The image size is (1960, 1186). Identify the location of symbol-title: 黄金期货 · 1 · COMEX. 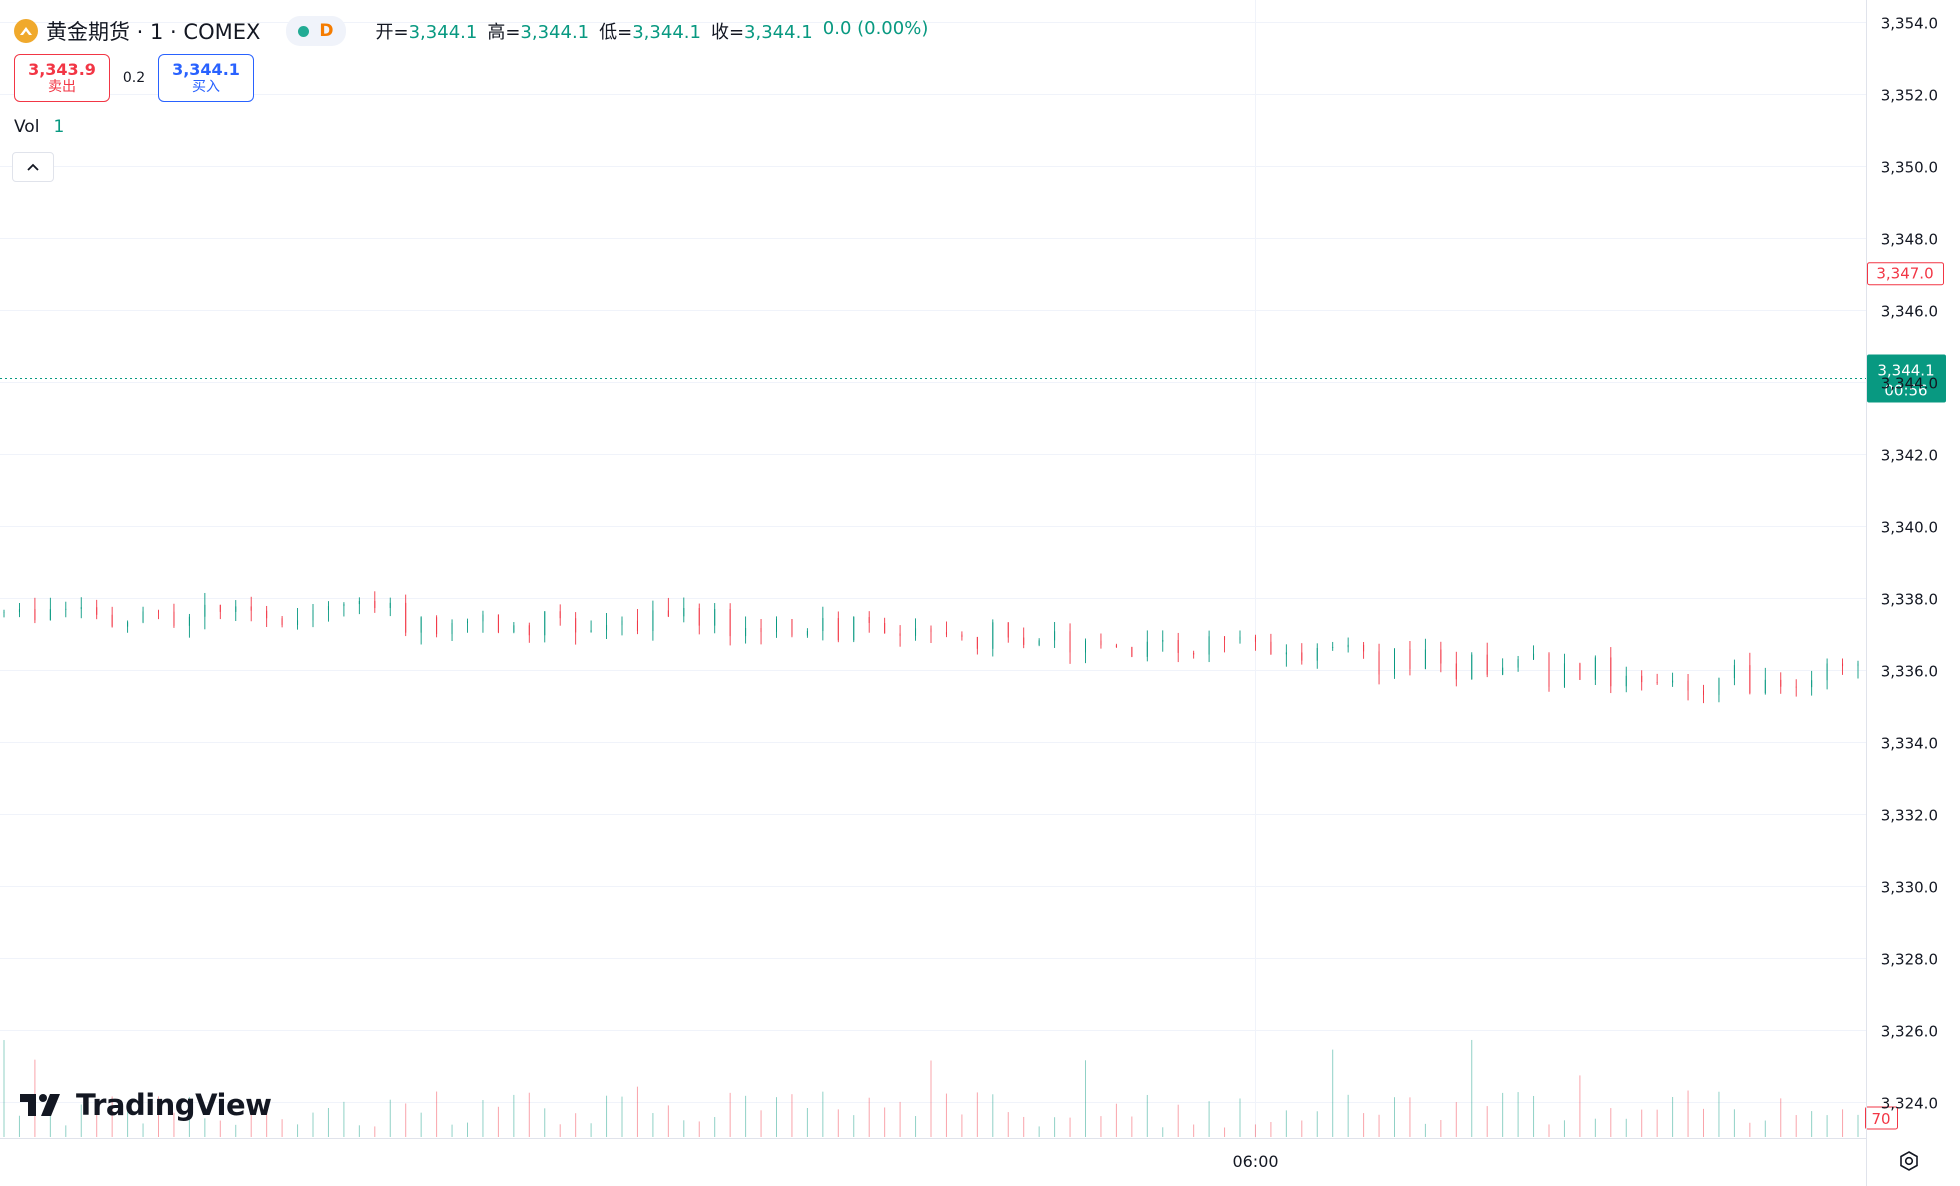
(153, 32).